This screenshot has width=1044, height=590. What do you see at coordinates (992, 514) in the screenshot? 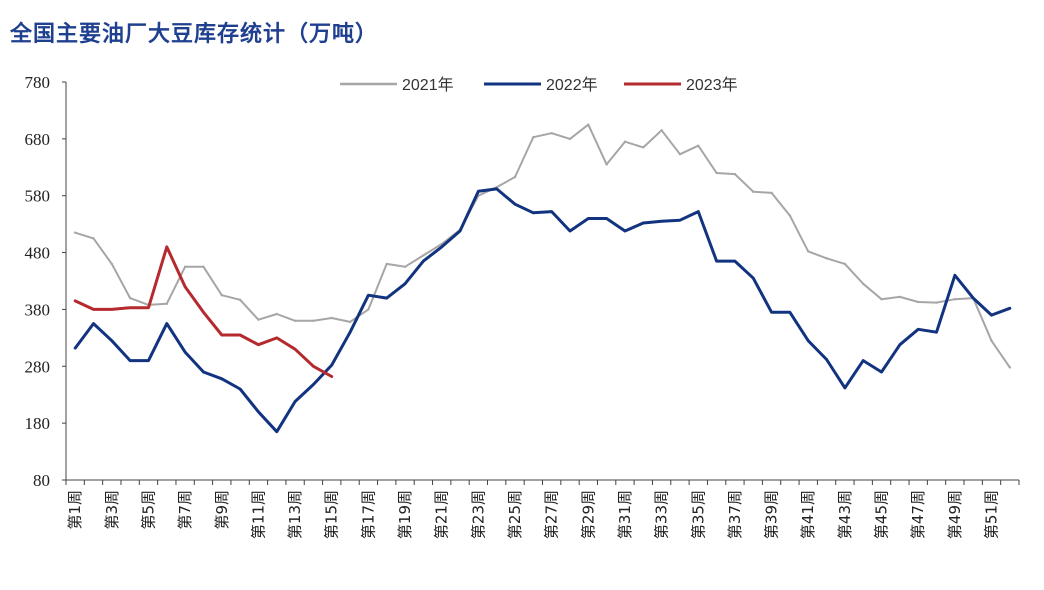
I see `x-tick-label: 第51周` at bounding box center [992, 514].